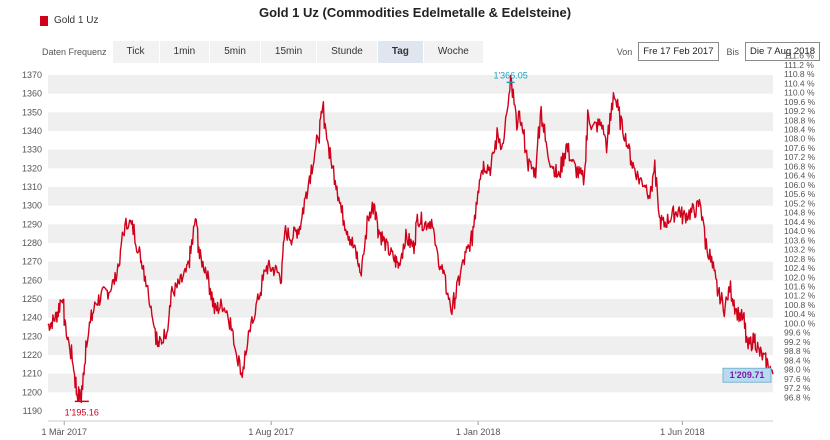  I want to click on y2-tick-label: 101.2 %, so click(800, 296).